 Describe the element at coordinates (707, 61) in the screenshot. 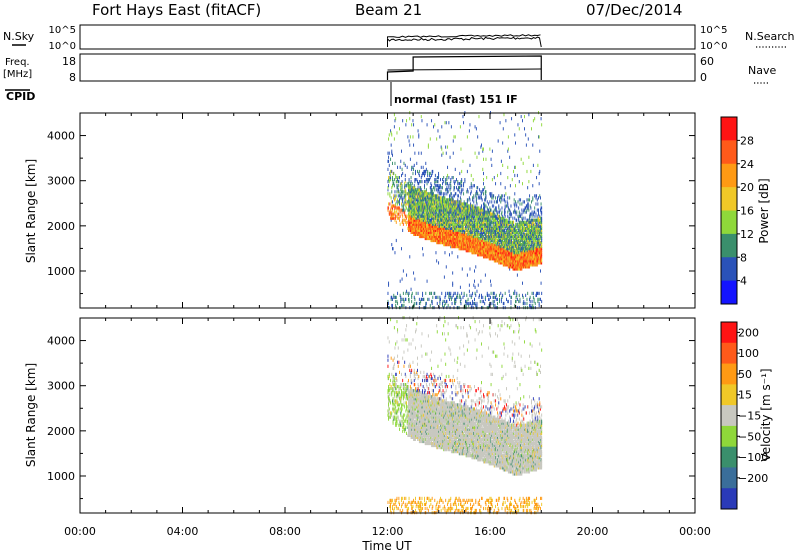

I see `nave-tick-top: 60` at that location.